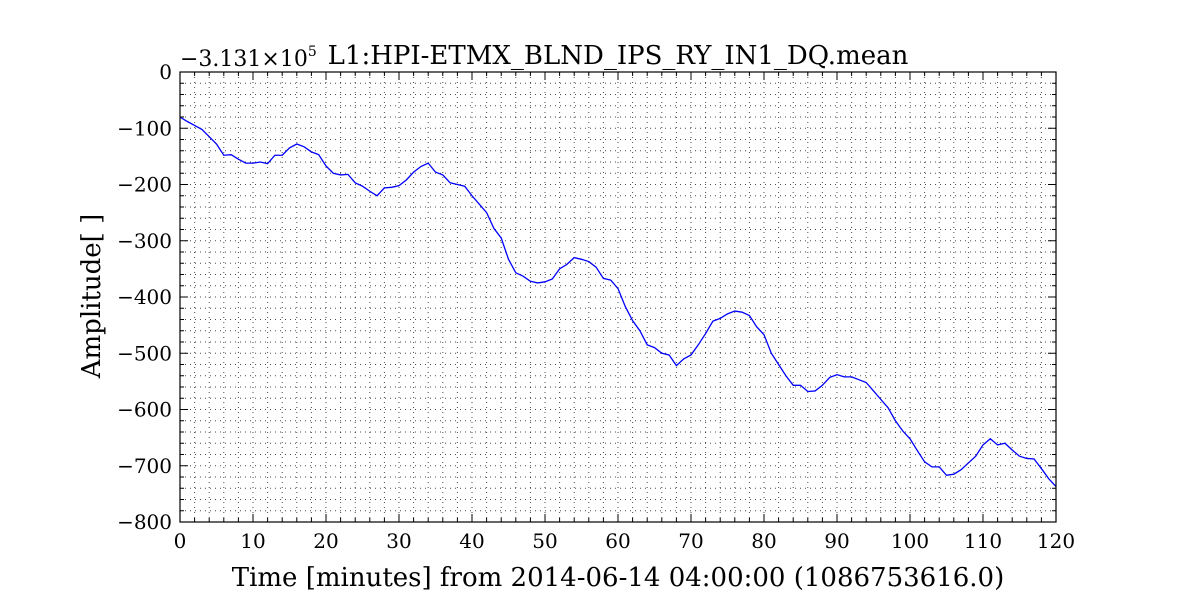  What do you see at coordinates (836, 541) in the screenshot?
I see `x-tick-label: 90` at bounding box center [836, 541].